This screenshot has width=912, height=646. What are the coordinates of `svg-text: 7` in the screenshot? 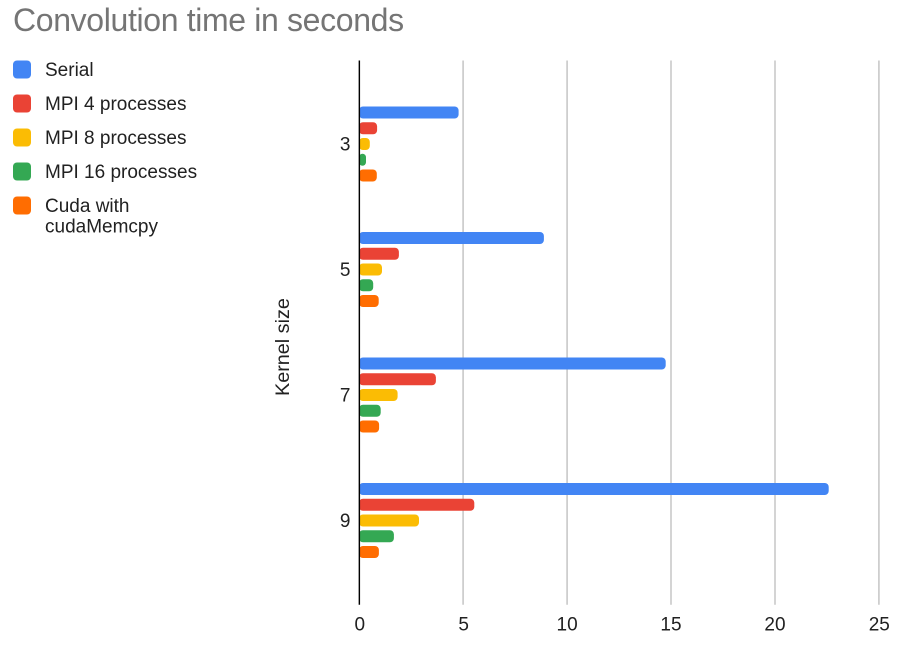 It's located at (345, 395).